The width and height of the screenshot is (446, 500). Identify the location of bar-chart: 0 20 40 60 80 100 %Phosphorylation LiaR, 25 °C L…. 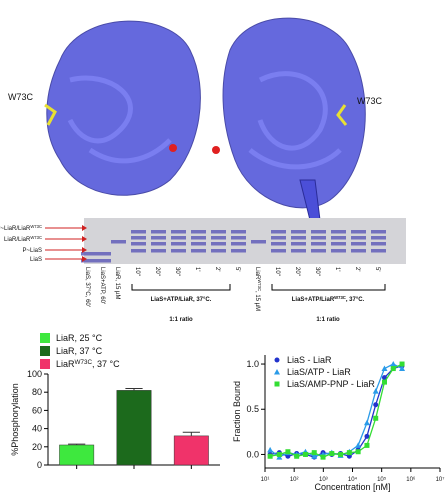
(115, 401).